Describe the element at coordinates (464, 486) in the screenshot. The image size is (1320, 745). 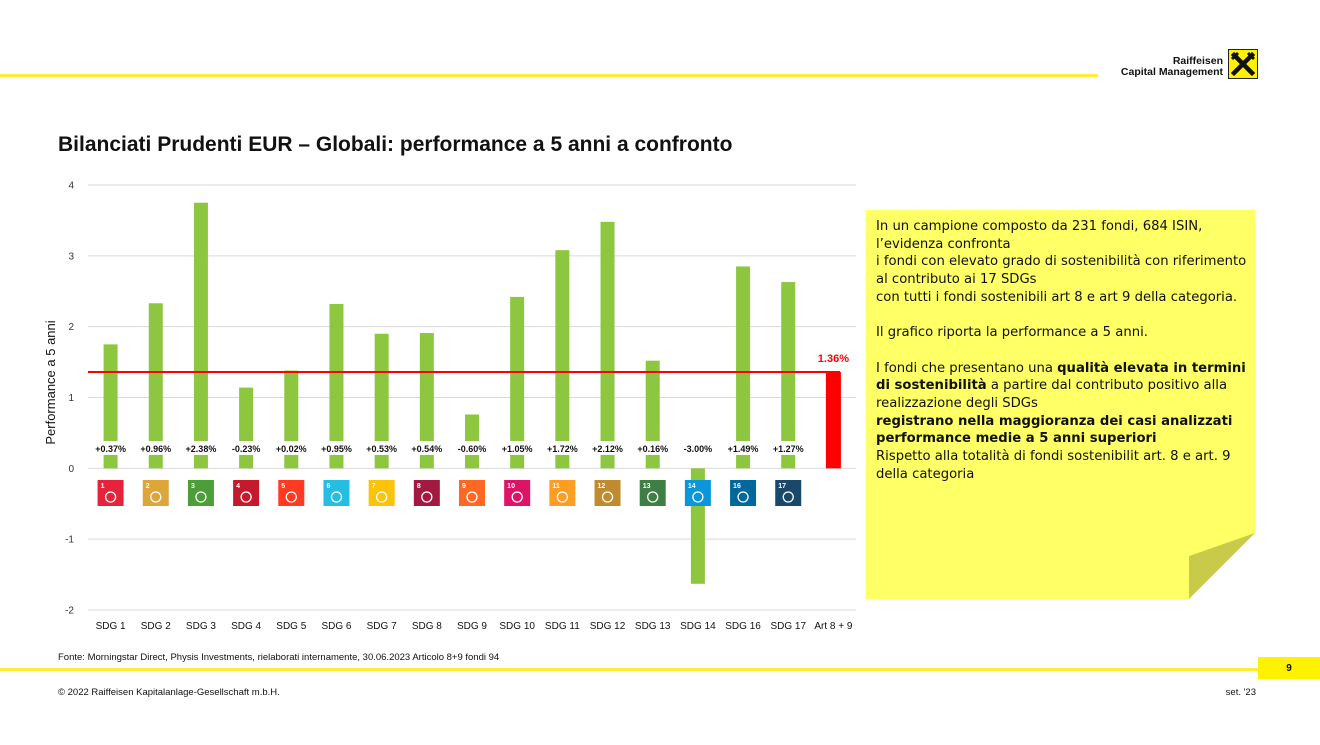
I see `sdg-icon-number: 9` at that location.